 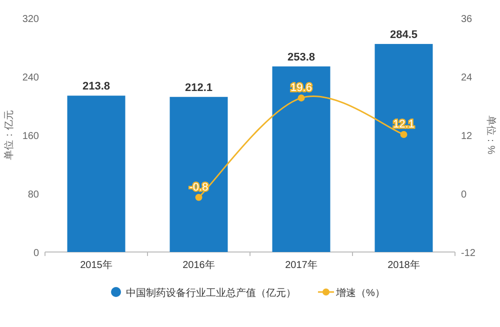 What do you see at coordinates (491, 135) in the screenshot?
I see `y2-axis-title: 单位：%` at bounding box center [491, 135].